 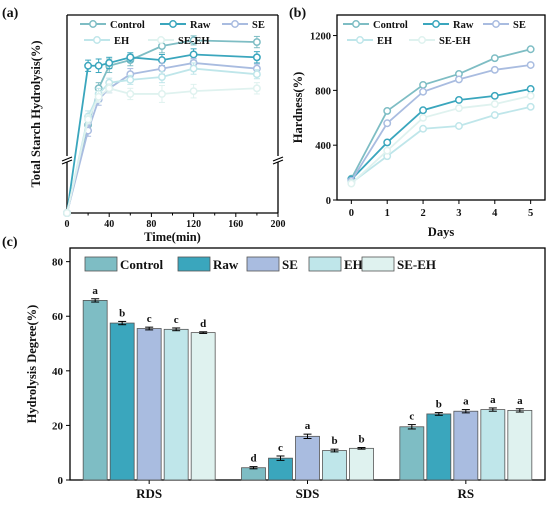 What do you see at coordinates (353, 264) in the screenshot?
I see `panel-c-legend-label-3: EH` at bounding box center [353, 264].